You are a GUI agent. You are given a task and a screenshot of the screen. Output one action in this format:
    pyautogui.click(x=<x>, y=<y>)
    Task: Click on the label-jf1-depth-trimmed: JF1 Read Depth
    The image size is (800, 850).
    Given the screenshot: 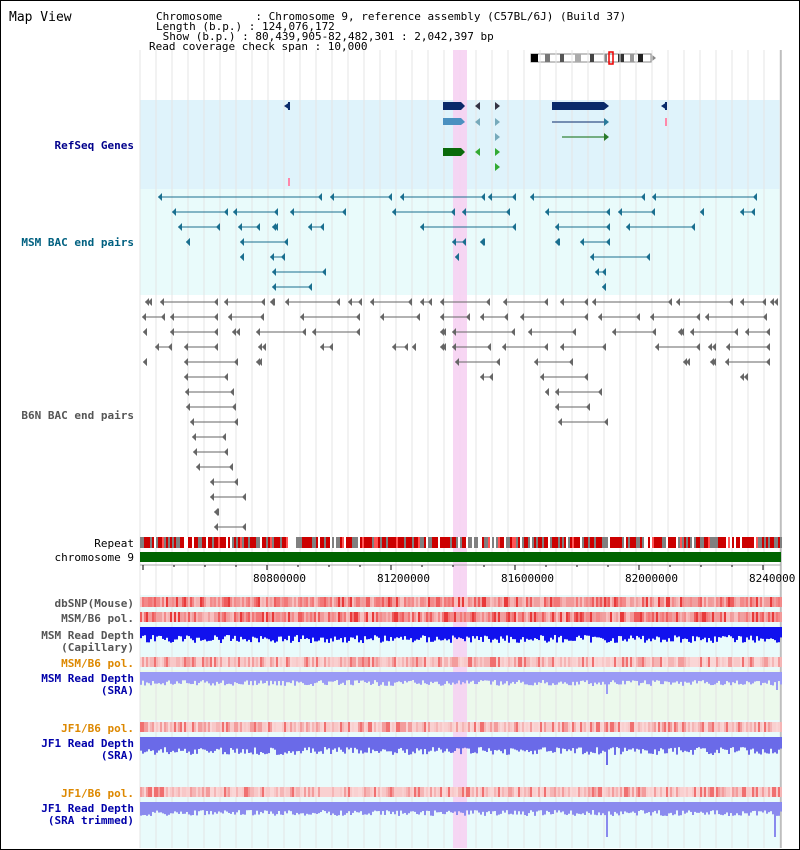 What is the action you would take?
    pyautogui.click(x=87, y=808)
    